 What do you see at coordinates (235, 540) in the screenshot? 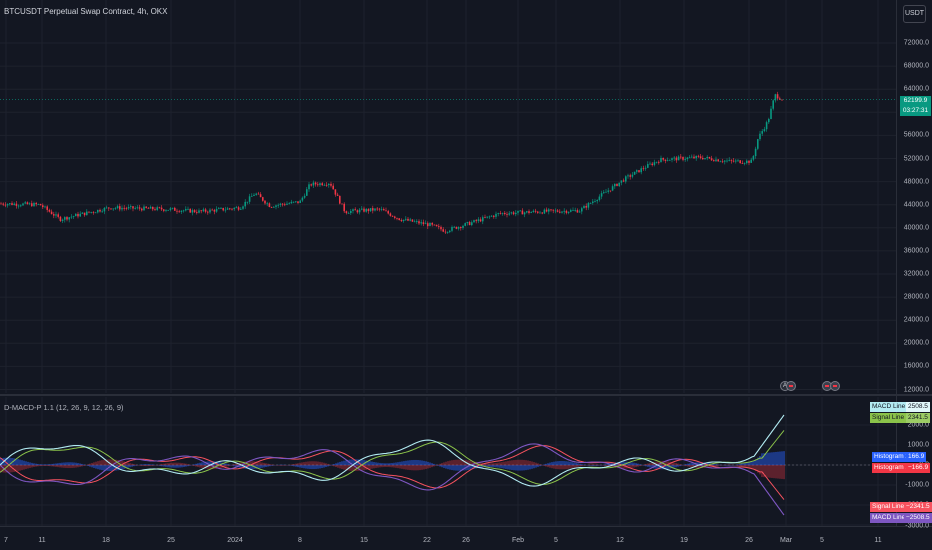
I see `time-axis-label: 2024` at bounding box center [235, 540].